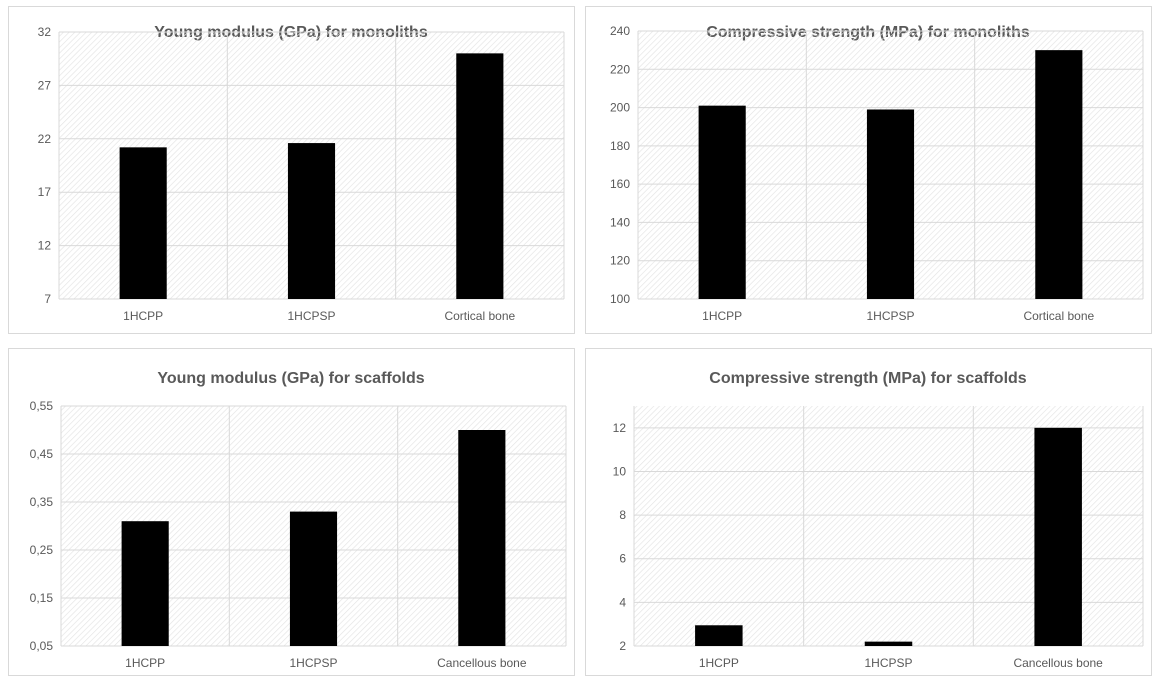  What do you see at coordinates (620, 146) in the screenshot?
I see `y-tick-label: 180` at bounding box center [620, 146].